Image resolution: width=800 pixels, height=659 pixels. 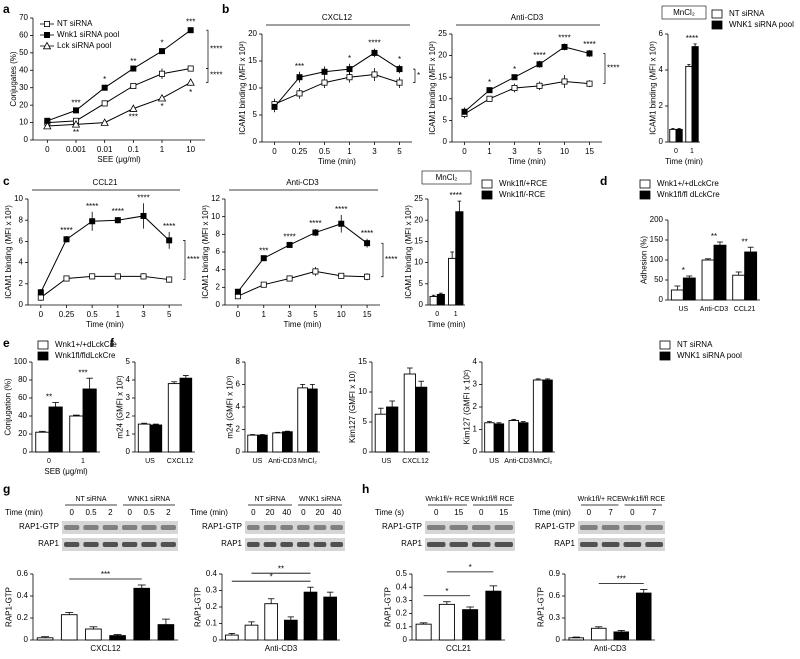 I want to click on blot-row-label: RAP1, so click(x=231, y=543).